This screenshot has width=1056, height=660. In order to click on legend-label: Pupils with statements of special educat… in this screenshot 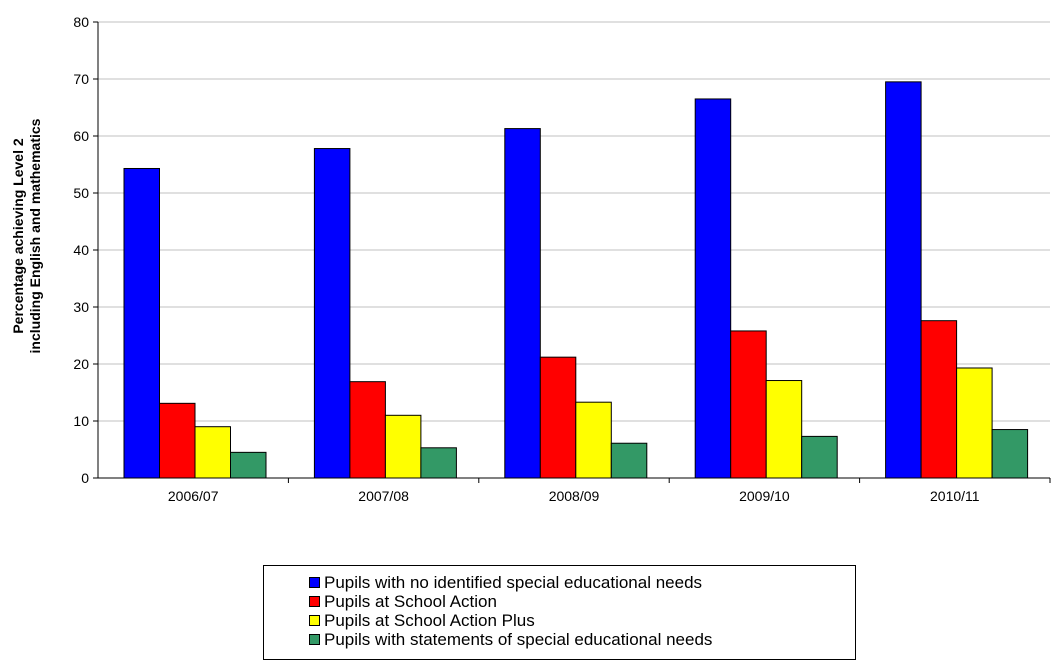, I will do `click(518, 639)`.